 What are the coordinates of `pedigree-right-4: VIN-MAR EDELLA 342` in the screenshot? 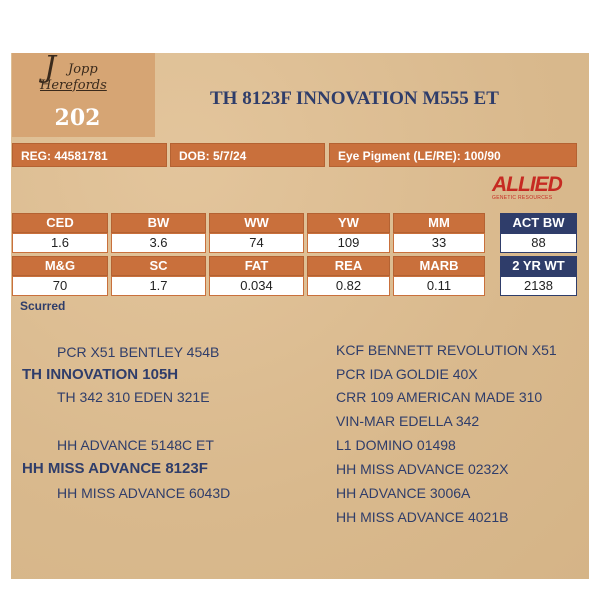 It's located at (408, 421).